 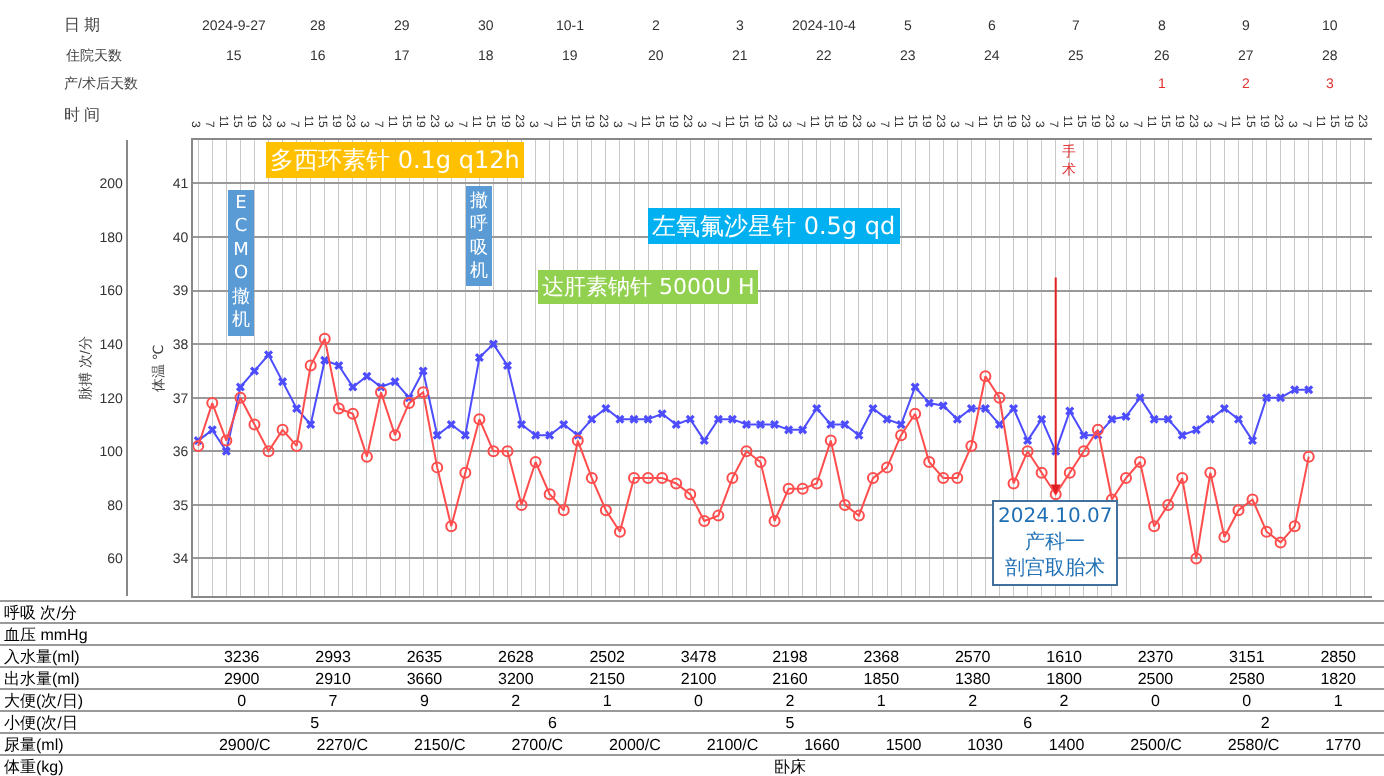 I want to click on text: 呼吸 次/分, so click(x=40, y=612).